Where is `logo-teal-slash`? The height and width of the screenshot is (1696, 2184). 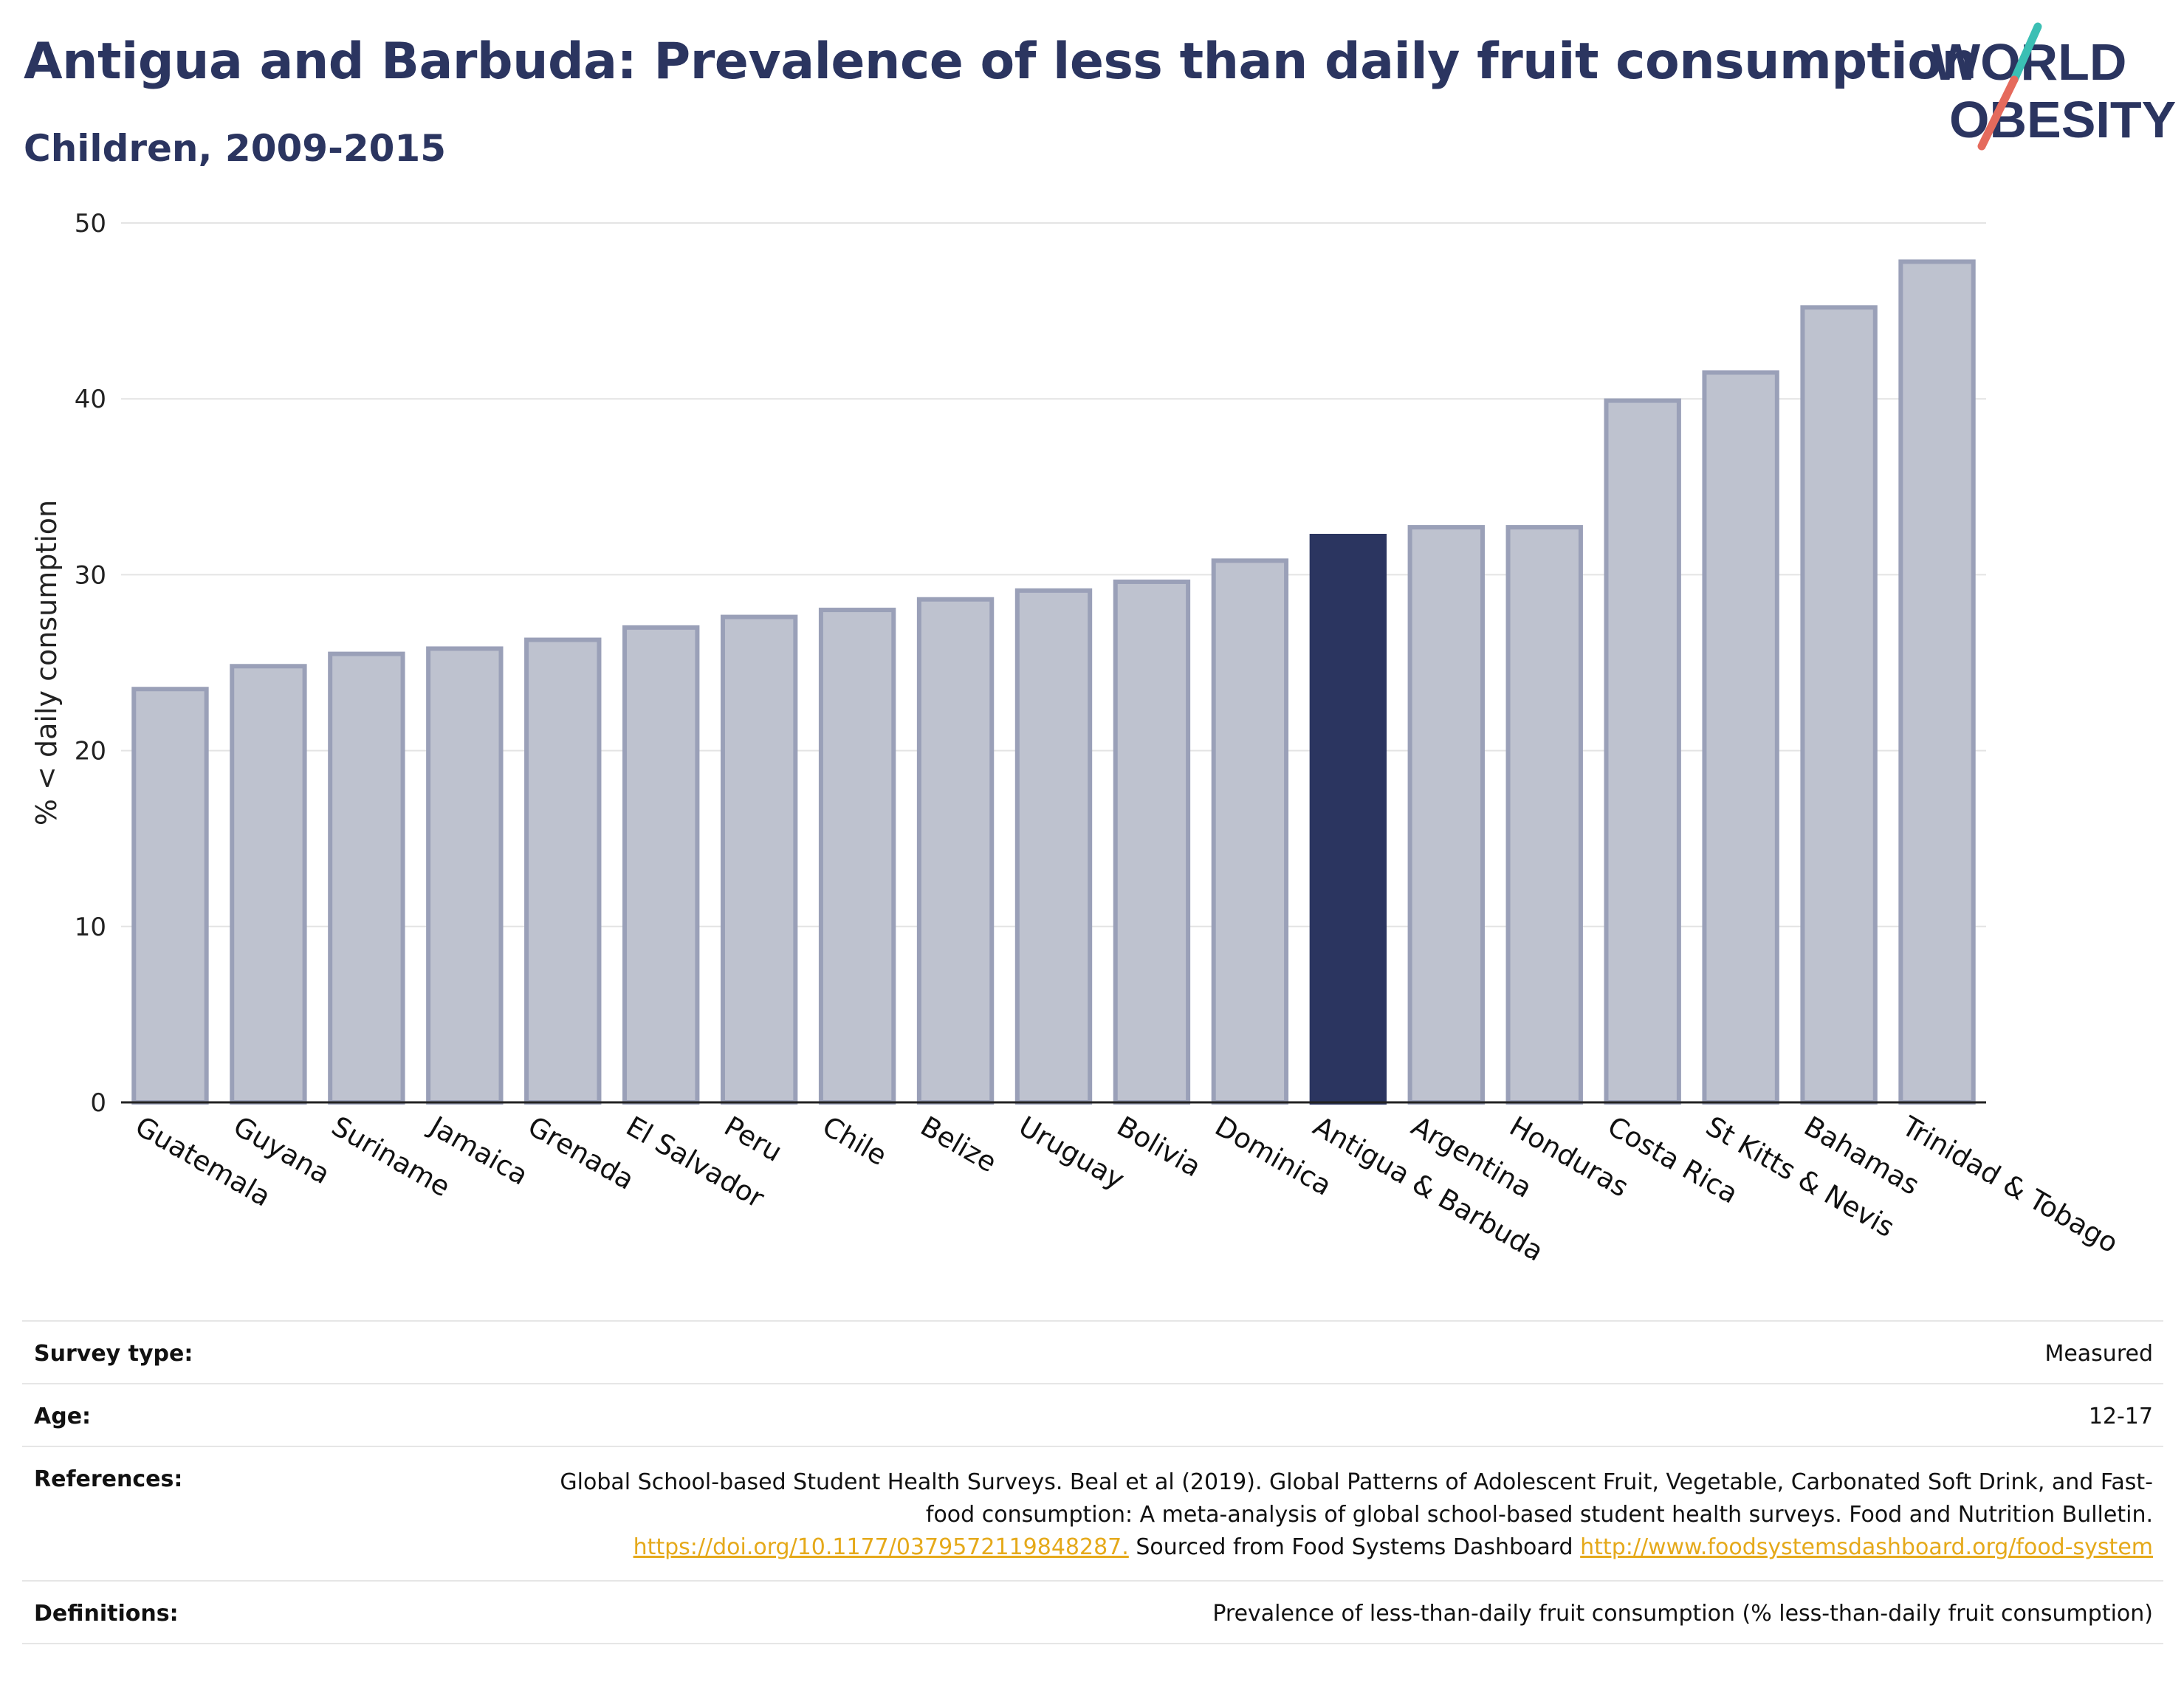
logo-teal-slash is located at coordinates (2026, 53).